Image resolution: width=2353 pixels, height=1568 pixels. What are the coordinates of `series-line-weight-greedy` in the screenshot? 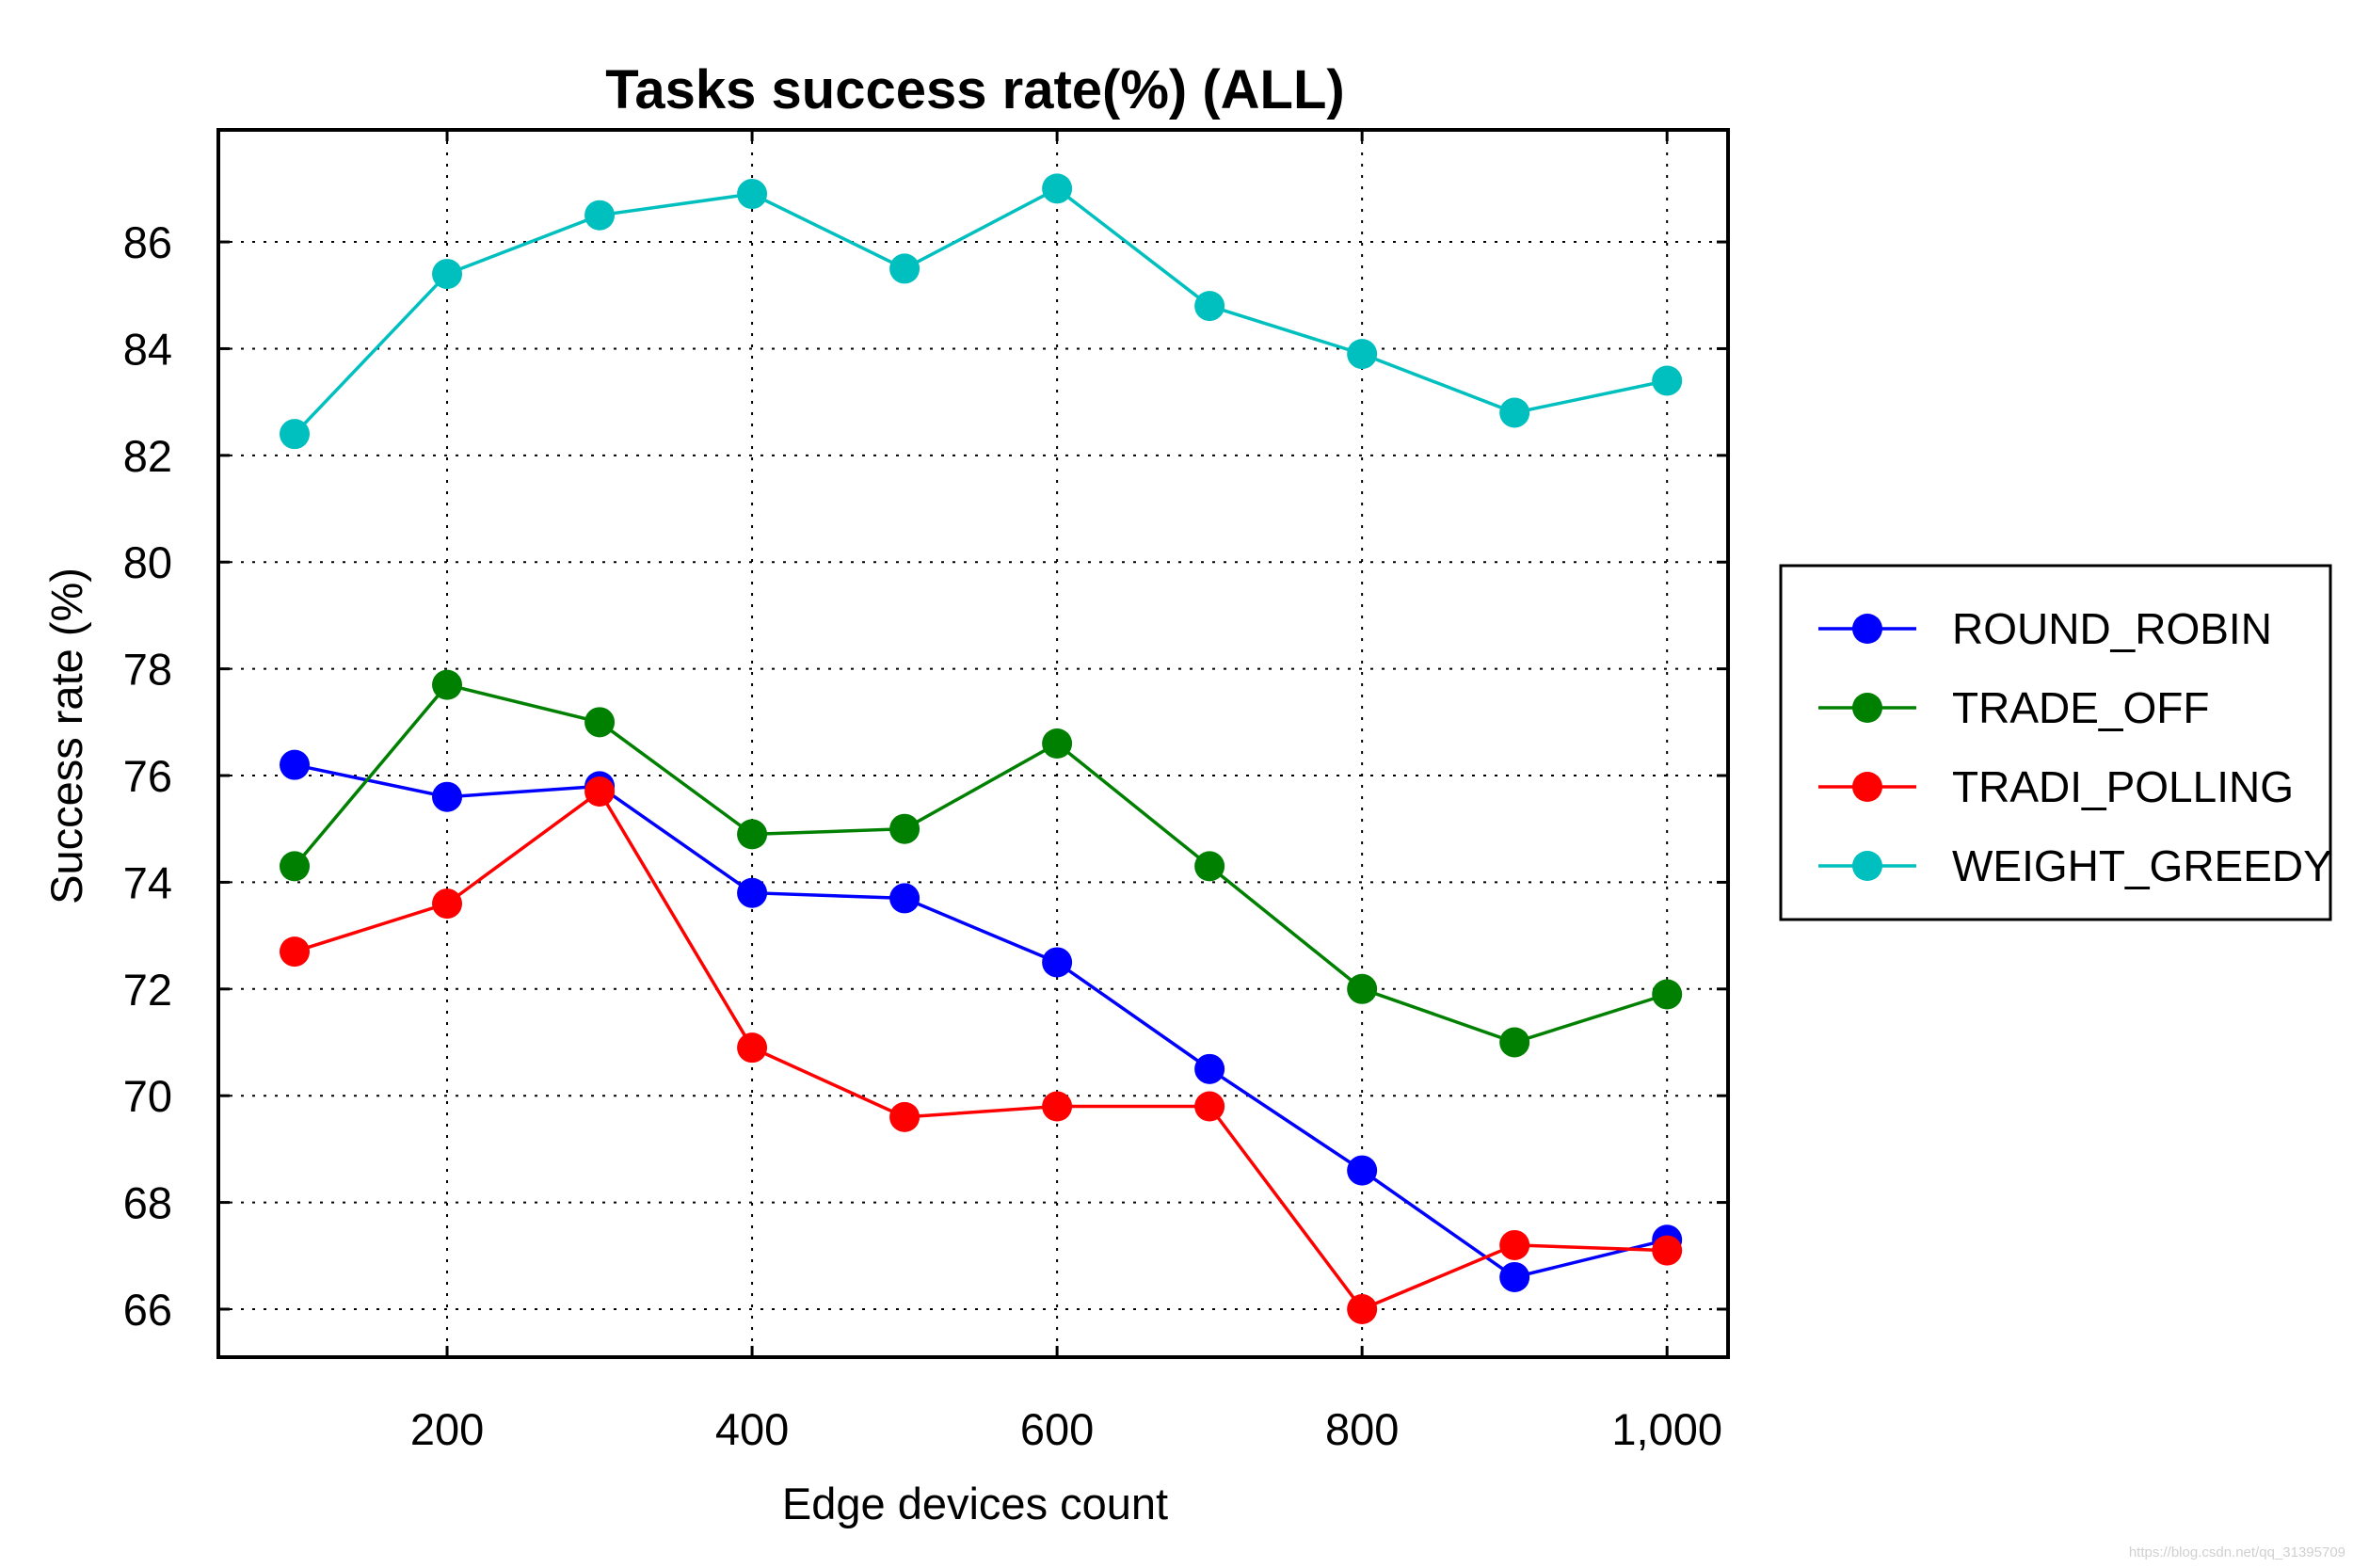 It's located at (981, 311).